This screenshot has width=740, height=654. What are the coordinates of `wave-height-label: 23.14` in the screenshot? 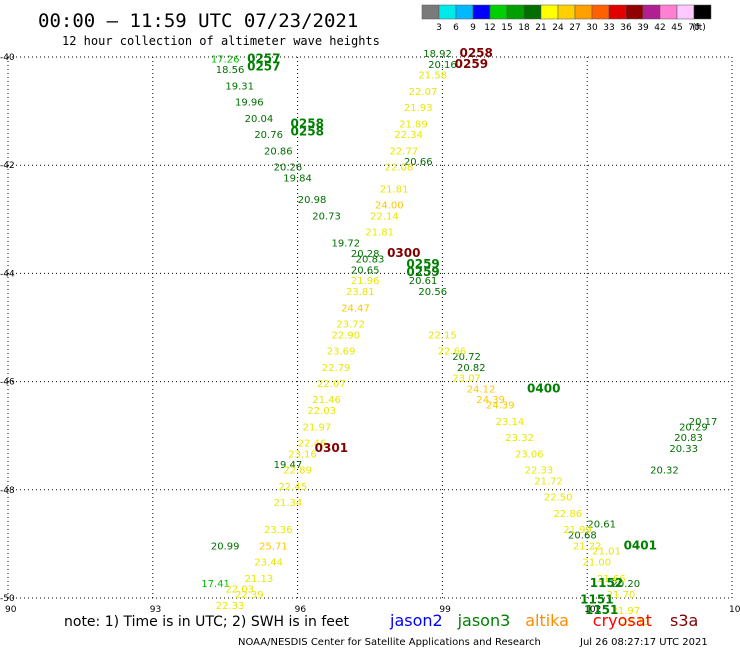 It's located at (510, 422).